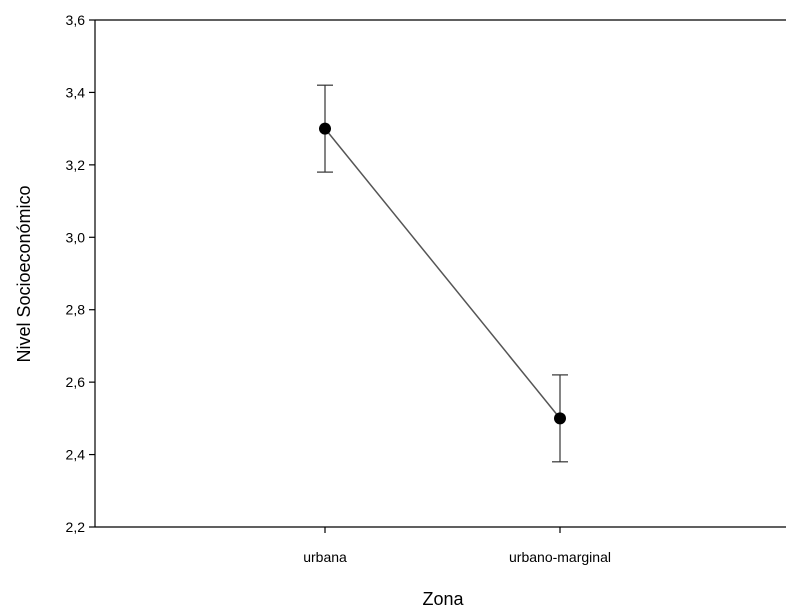 The height and width of the screenshot is (612, 786). Describe the element at coordinates (76, 455) in the screenshot. I see `y-tick-label: 2,4` at that location.